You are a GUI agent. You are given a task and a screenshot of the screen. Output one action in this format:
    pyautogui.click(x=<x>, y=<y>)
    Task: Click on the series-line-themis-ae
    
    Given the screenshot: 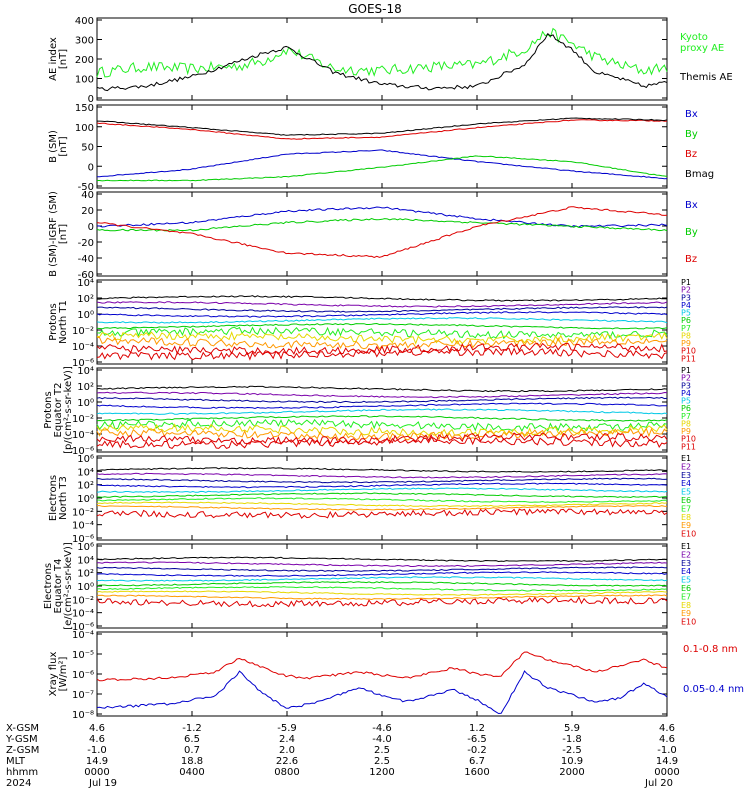 What is the action you would take?
    pyautogui.click(x=382, y=62)
    